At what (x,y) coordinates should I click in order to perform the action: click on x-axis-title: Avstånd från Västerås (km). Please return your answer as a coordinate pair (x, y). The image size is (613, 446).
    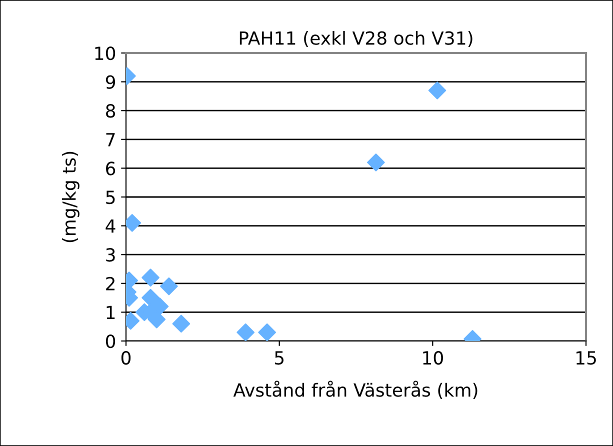
    Looking at the image, I should click on (355, 389).